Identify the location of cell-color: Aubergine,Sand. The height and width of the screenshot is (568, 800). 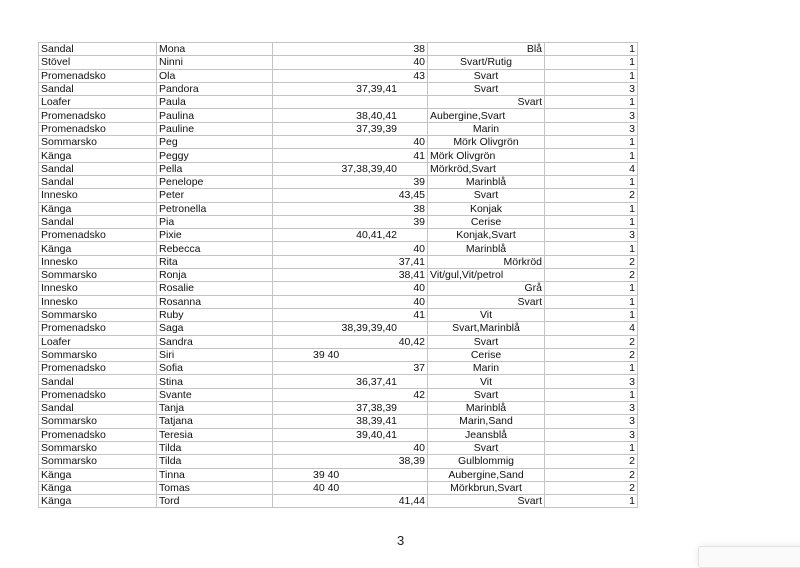
(486, 474).